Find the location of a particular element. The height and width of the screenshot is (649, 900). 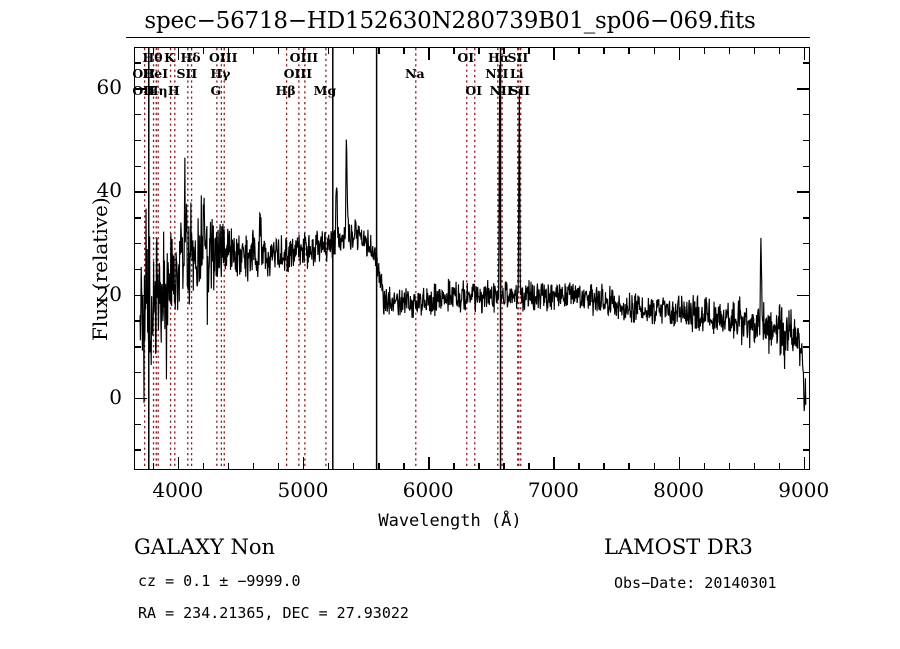

title-underline is located at coordinates (468, 37).